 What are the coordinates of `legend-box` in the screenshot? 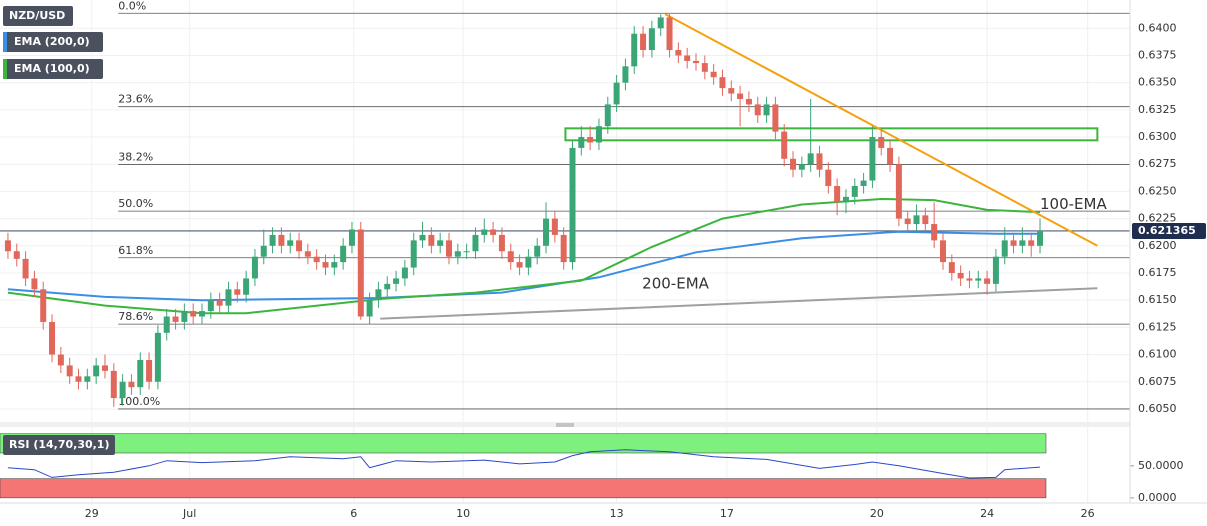 It's located at (53, 69).